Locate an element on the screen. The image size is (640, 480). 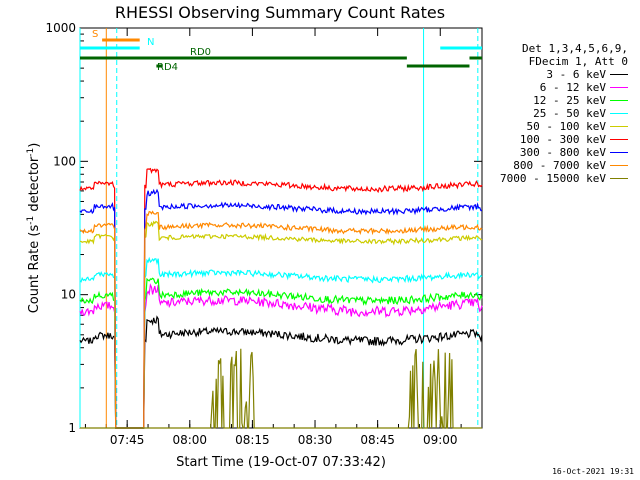
legend-entry: 6 - 12 keV is located at coordinates (543, 87).